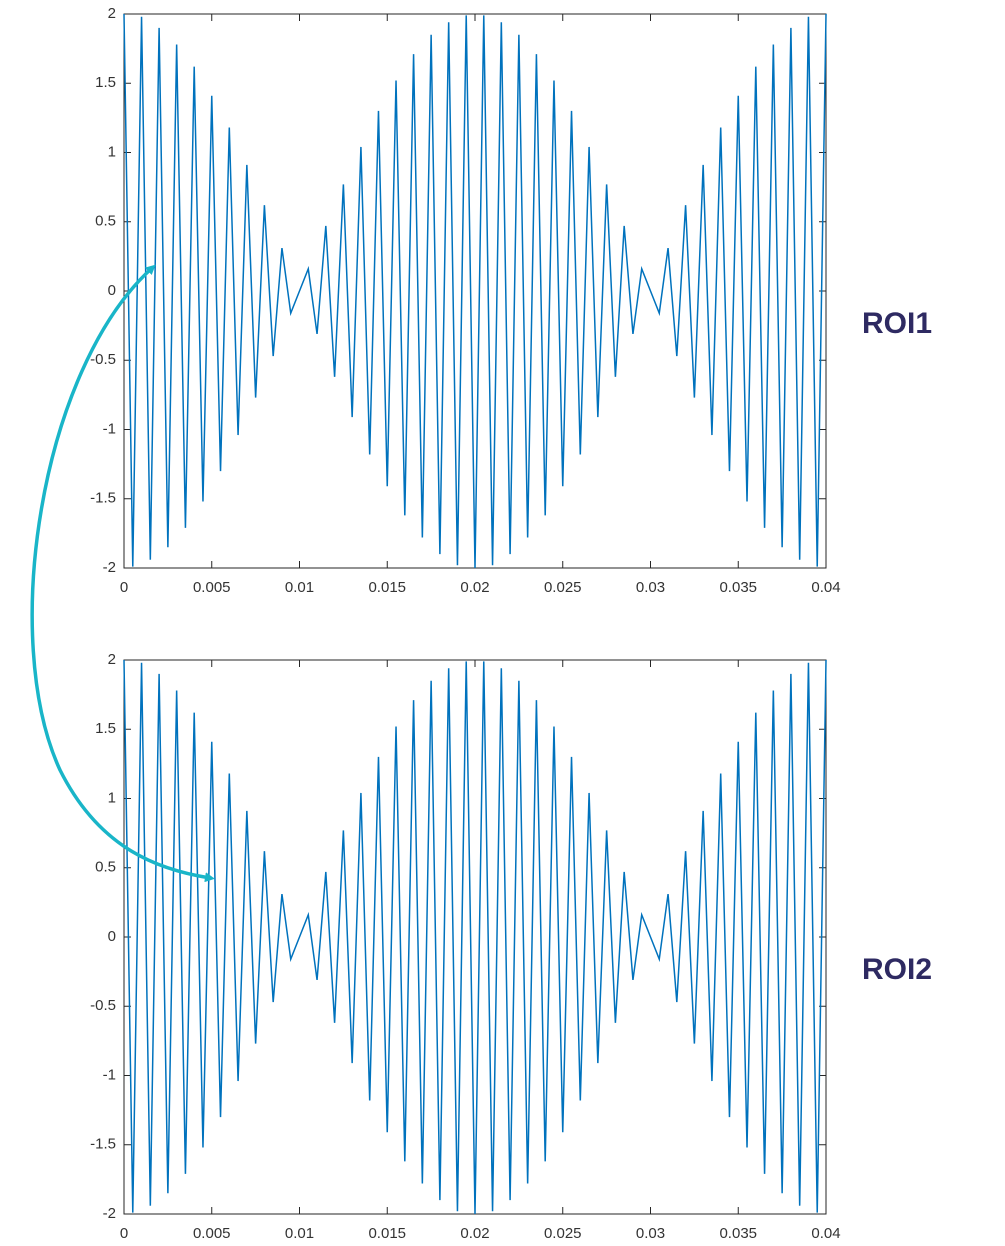 The image size is (1005, 1246). I want to click on roi-label: ROI1, so click(897, 323).